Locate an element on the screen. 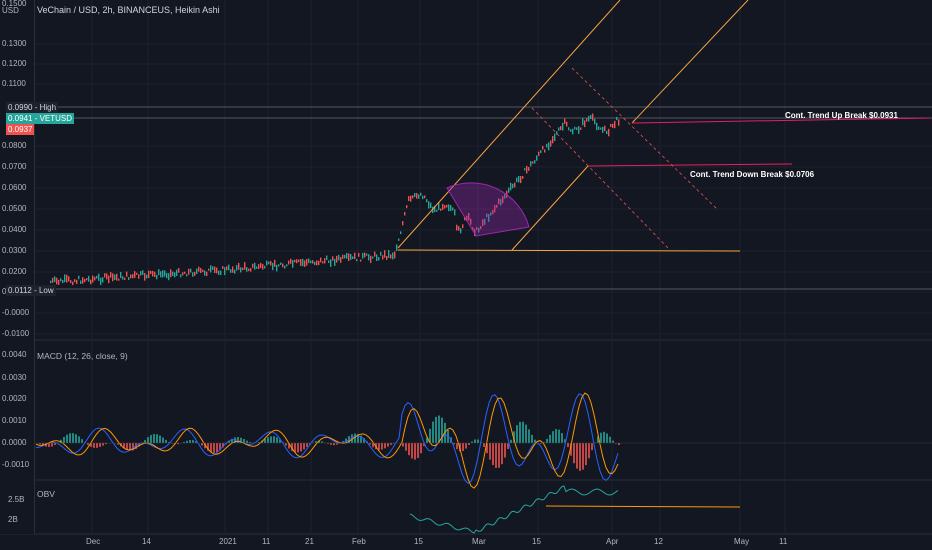 This screenshot has height=550, width=932. price-axis: 0.1500 USD is located at coordinates (17, 267).